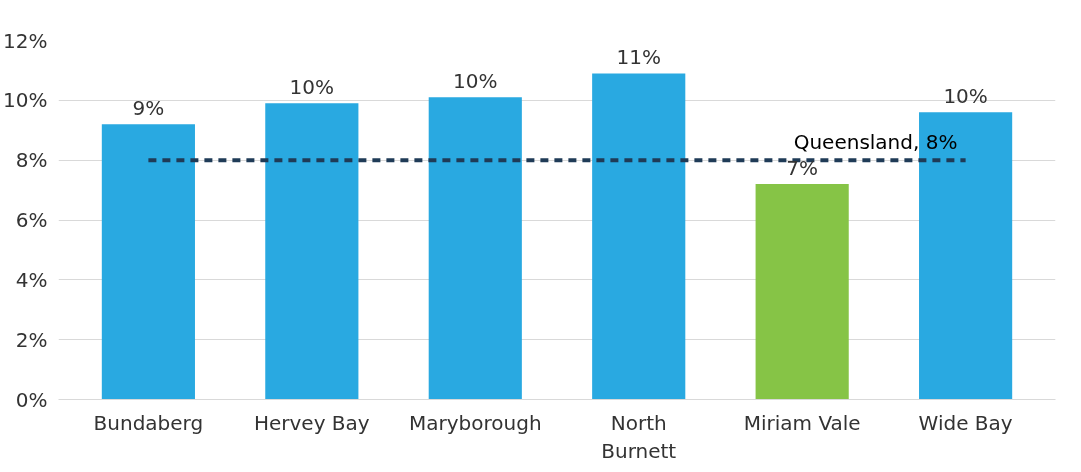  Describe the element at coordinates (475, 422) in the screenshot. I see `x-tick-label: Maryborough` at that location.